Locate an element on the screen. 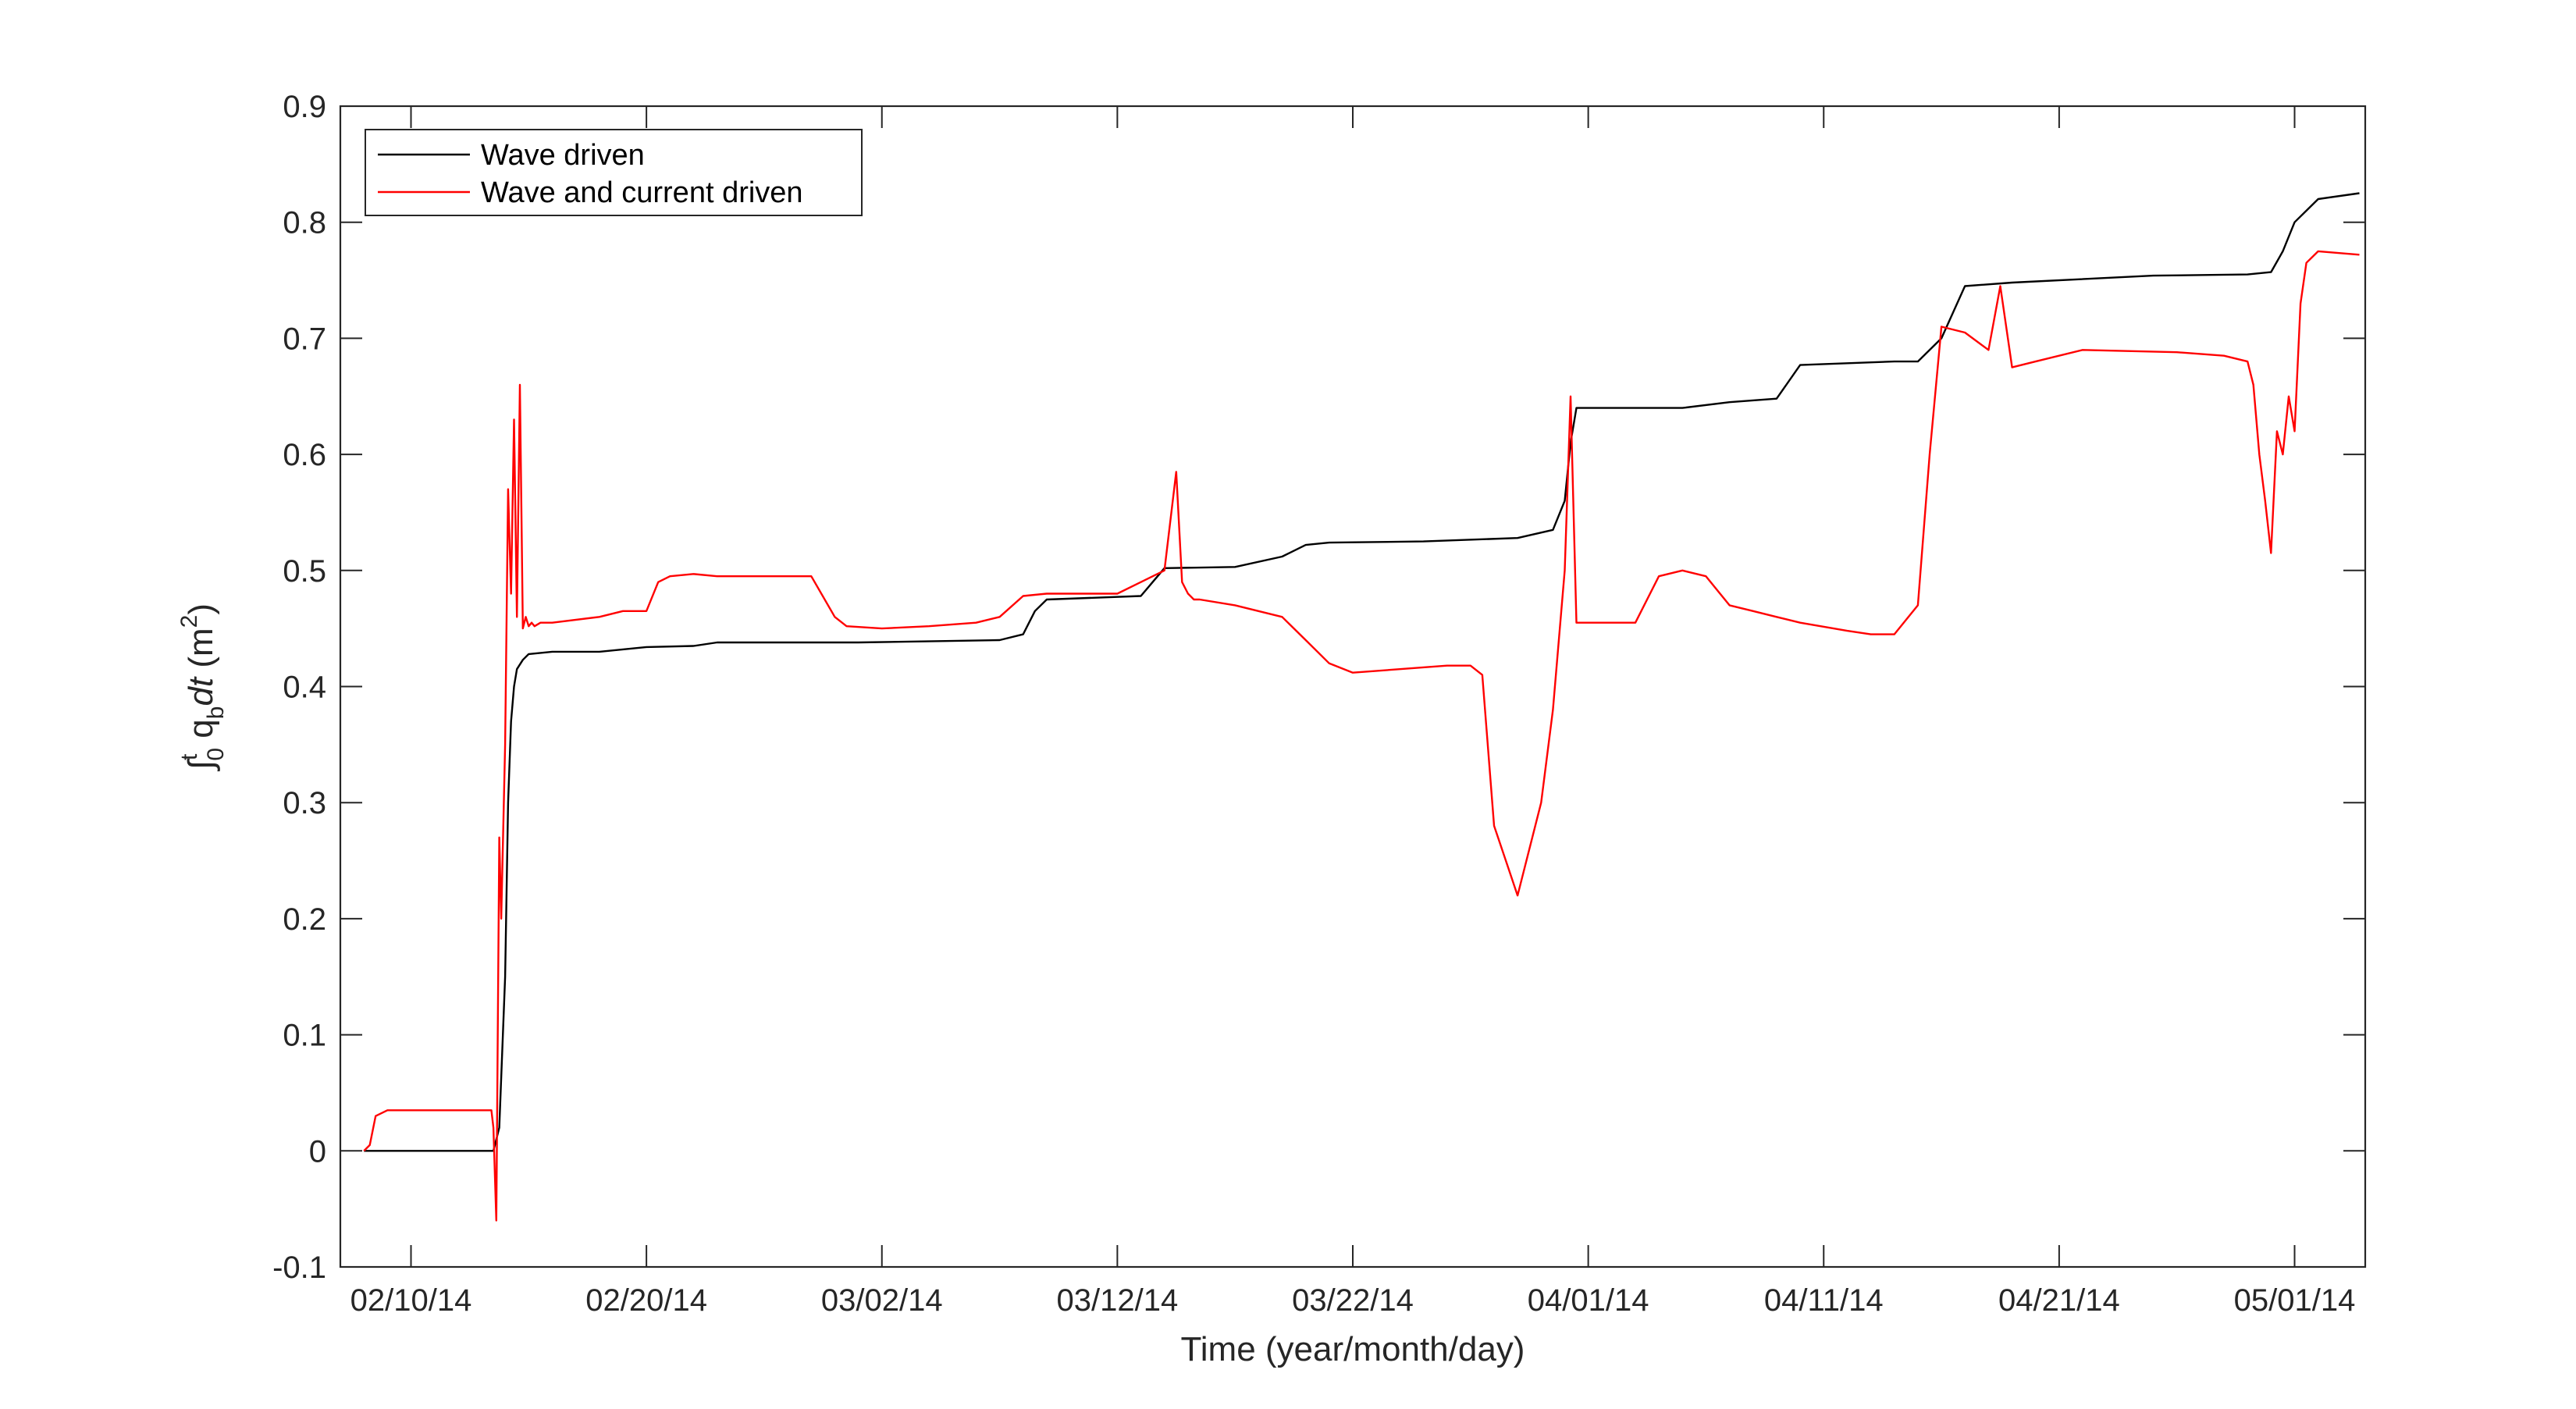 Image resolution: width=2576 pixels, height=1409 pixels. legend-label-wave-driven: Wave driven is located at coordinates (563, 155).